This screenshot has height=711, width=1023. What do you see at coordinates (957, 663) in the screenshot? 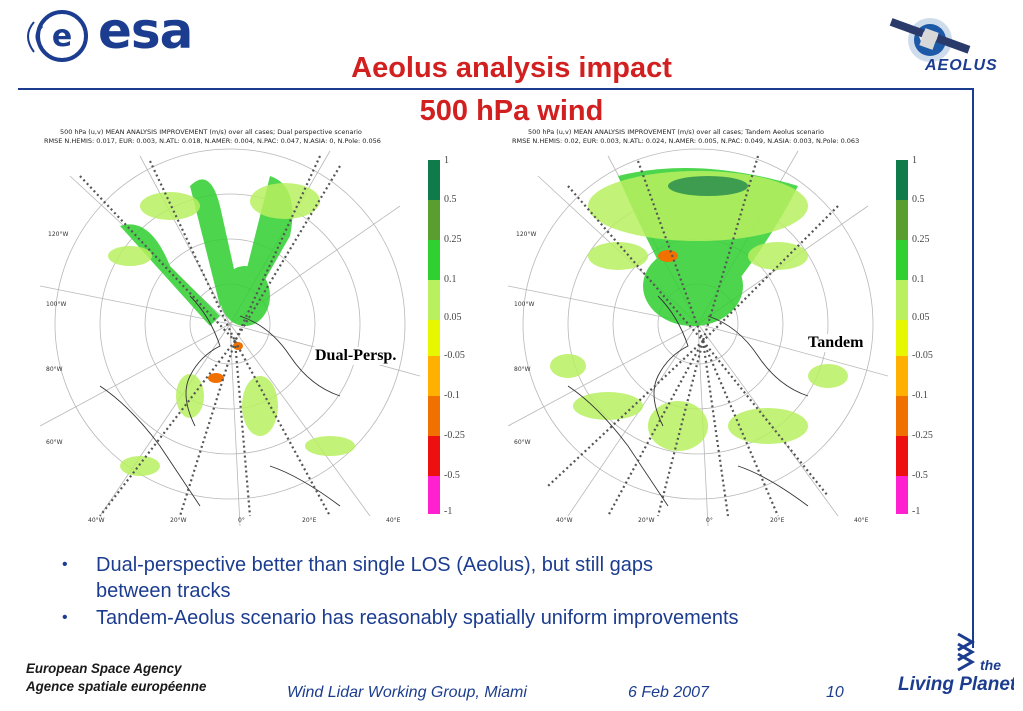
I see `living-planet-icon: the Living Planet` at bounding box center [957, 663].